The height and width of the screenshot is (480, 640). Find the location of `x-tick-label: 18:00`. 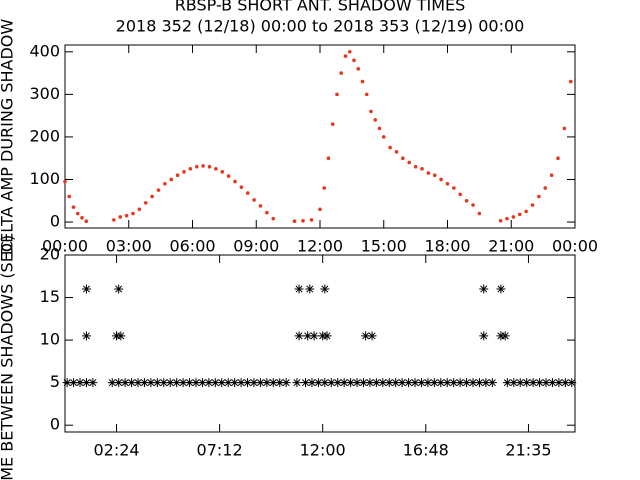

x-tick-label: 18:00 is located at coordinates (447, 246).